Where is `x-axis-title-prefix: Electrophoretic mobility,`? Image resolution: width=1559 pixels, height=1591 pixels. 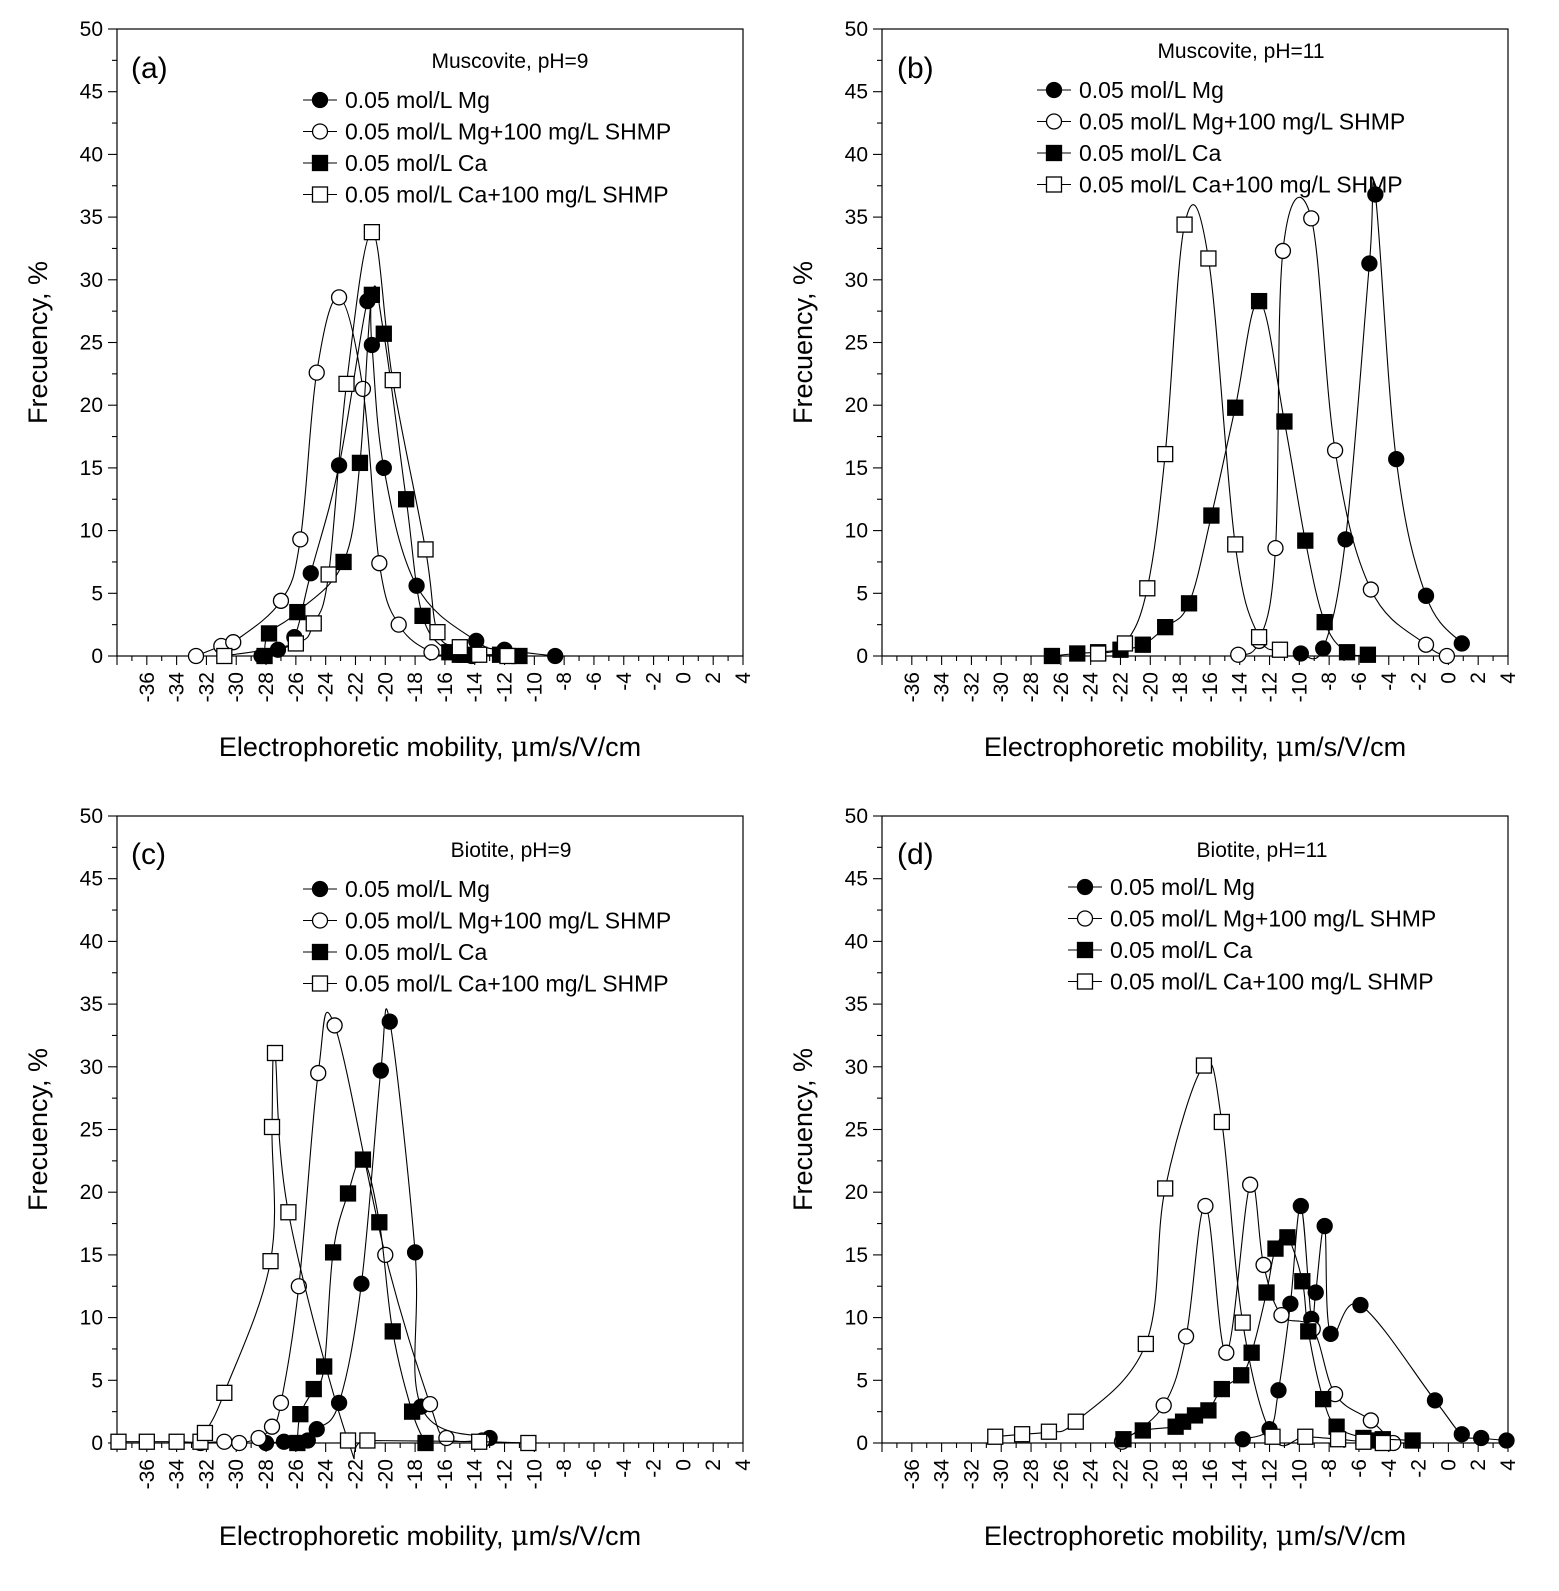 x-axis-title-prefix: Electrophoretic mobility, is located at coordinates (1130, 747).